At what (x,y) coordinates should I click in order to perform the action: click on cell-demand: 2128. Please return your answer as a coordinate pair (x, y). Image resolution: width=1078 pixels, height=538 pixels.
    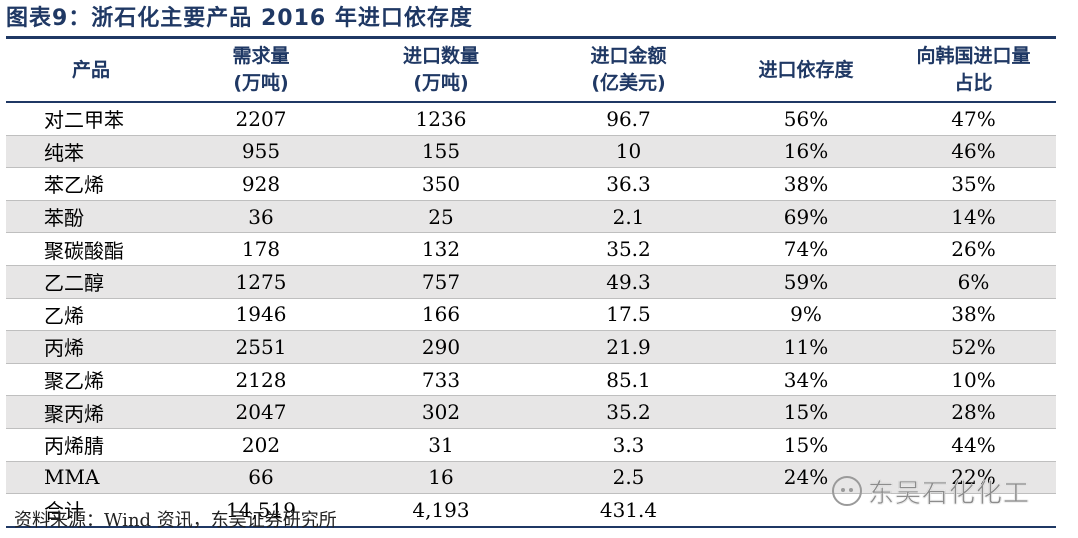
    Looking at the image, I should click on (261, 380).